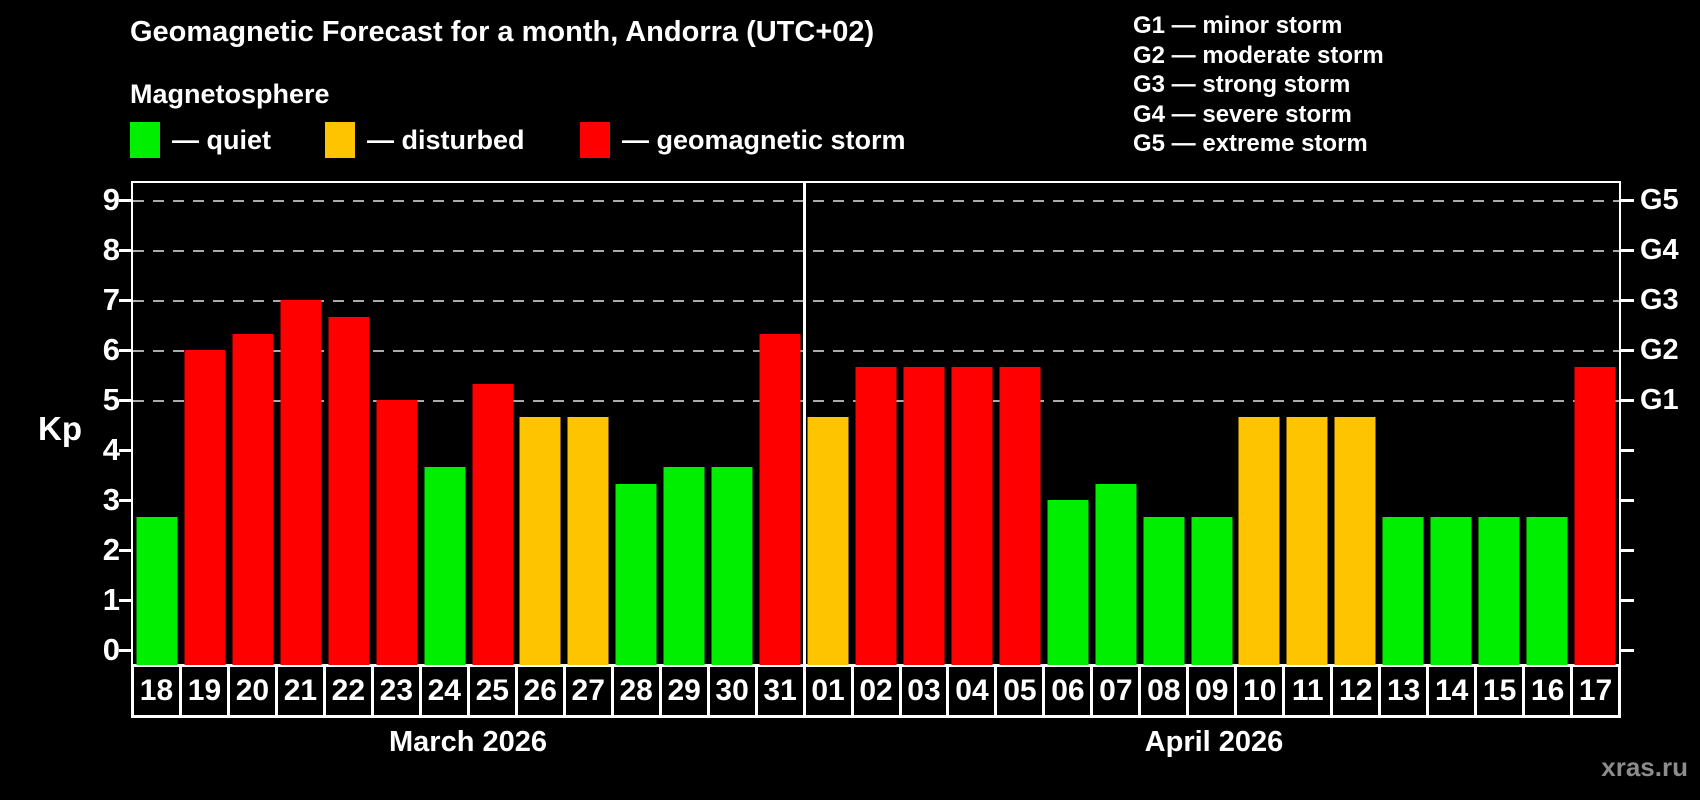  What do you see at coordinates (1250, 143) in the screenshot?
I see `storm-scale-line-g5: G5 — extreme storm` at bounding box center [1250, 143].